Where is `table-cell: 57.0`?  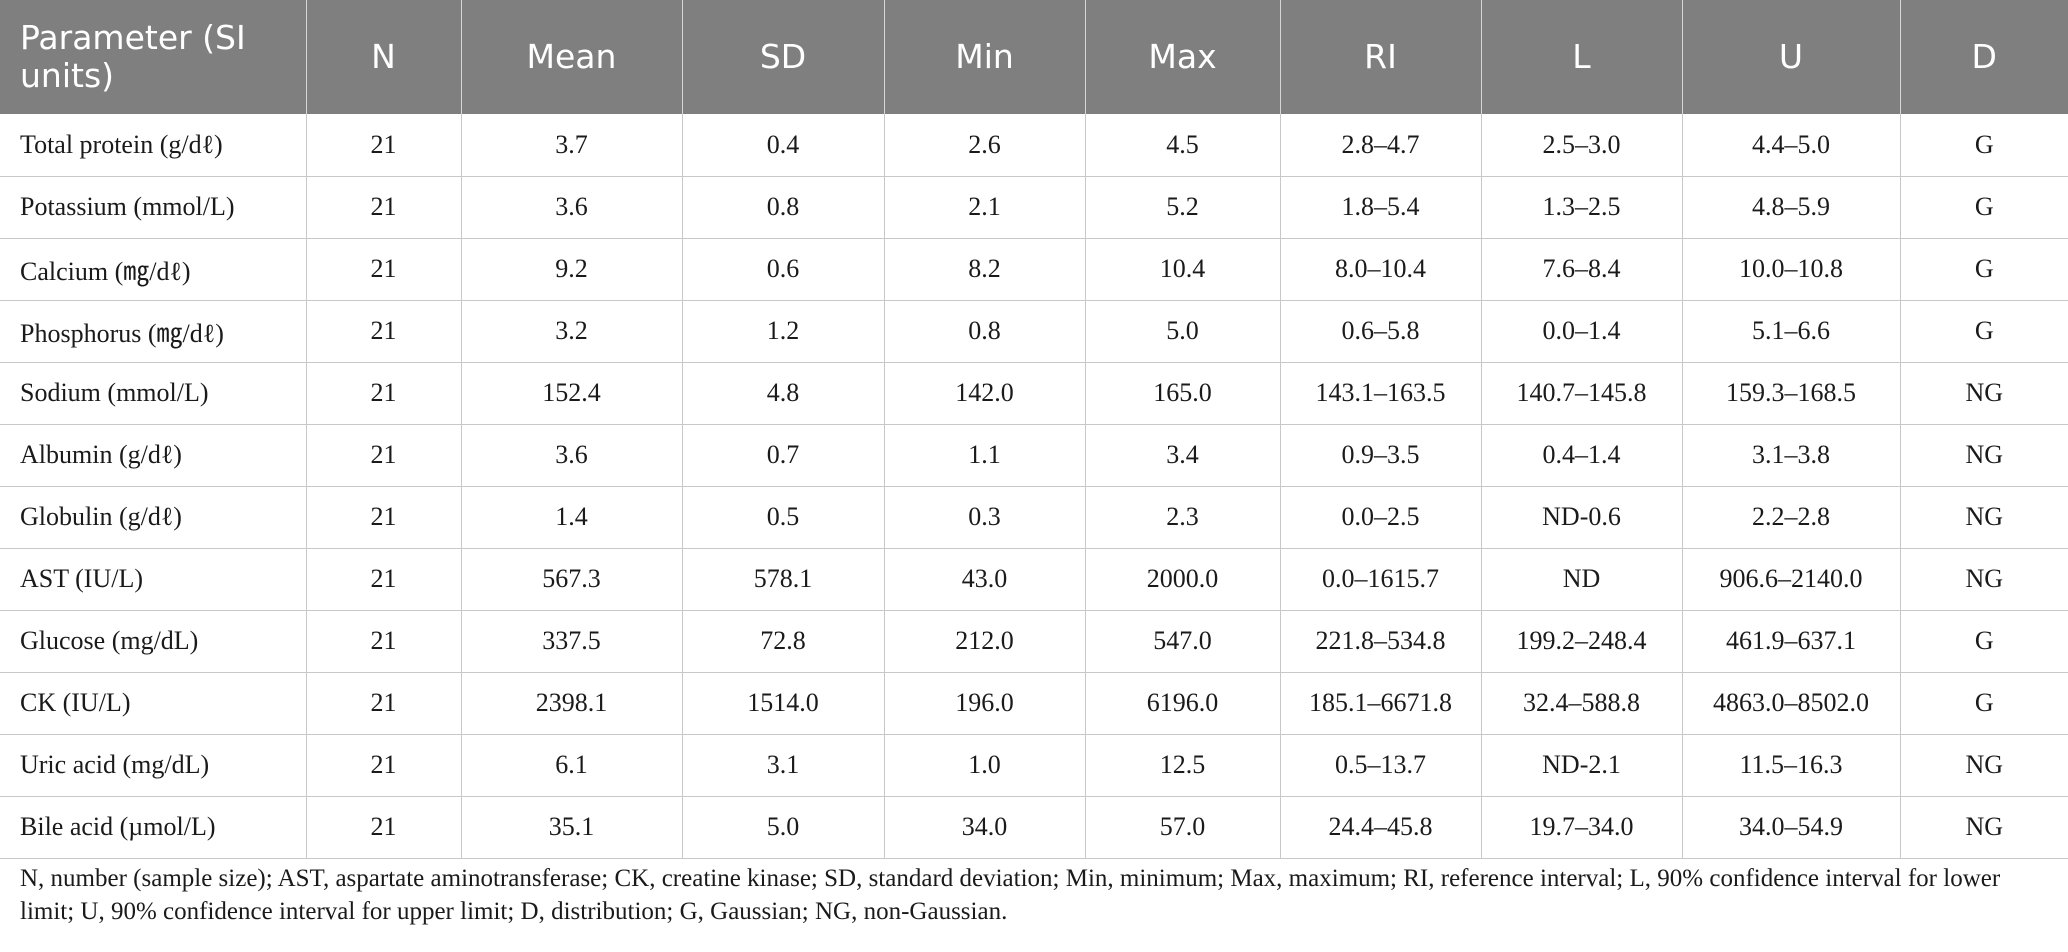 table-cell: 57.0 is located at coordinates (1183, 827).